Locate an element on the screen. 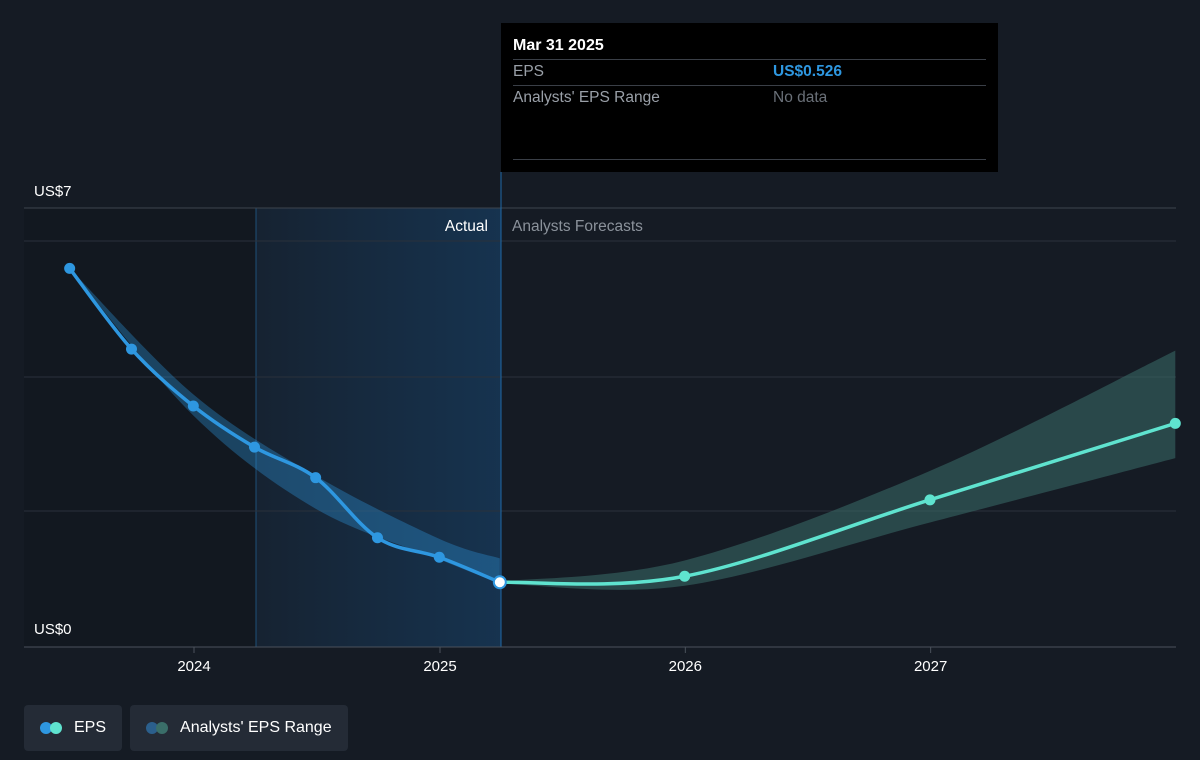 The image size is (1200, 760). legend-item-eps: EPS is located at coordinates (73, 728).